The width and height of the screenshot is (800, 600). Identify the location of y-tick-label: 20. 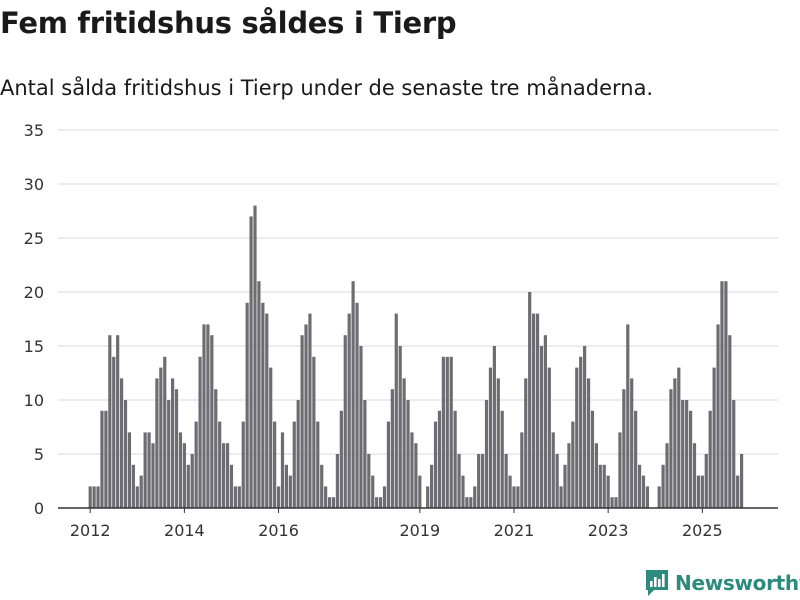
(34, 292).